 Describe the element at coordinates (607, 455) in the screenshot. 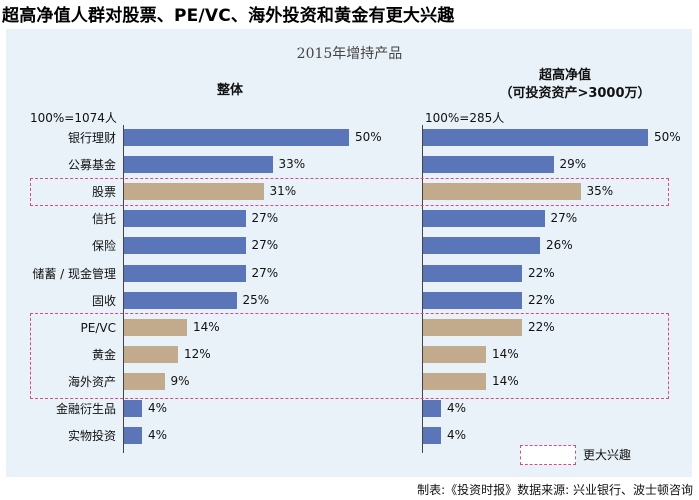

I see `legend-label: 更大兴趣` at that location.